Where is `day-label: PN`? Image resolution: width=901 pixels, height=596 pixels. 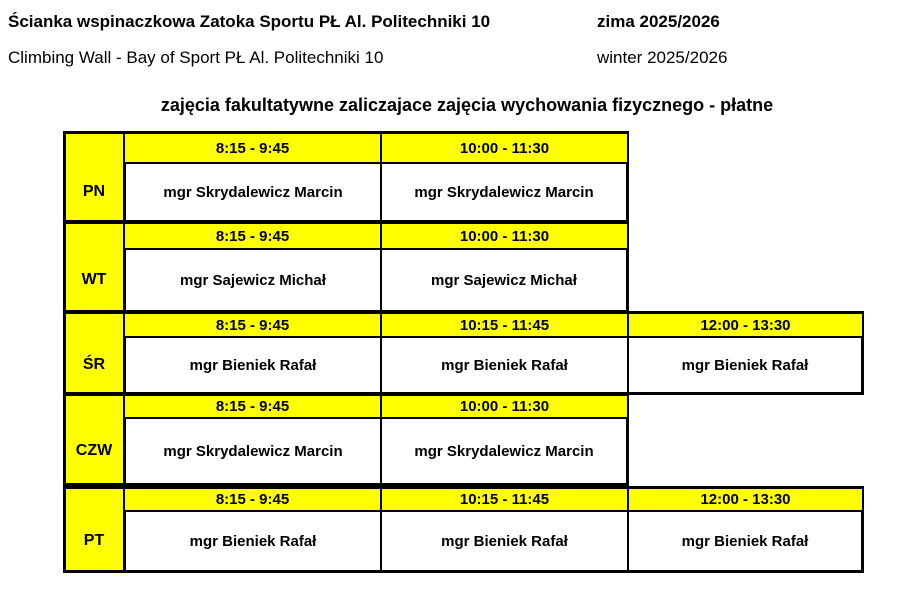 day-label: PN is located at coordinates (94, 191).